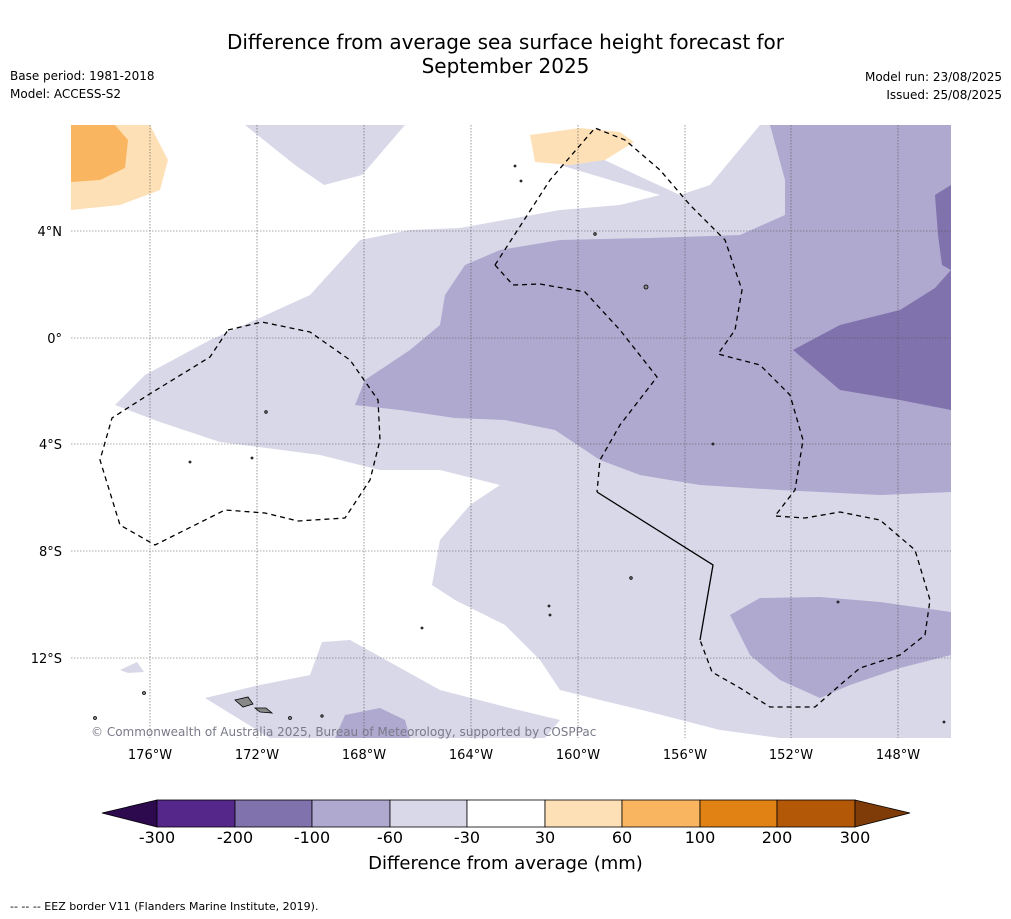  What do you see at coordinates (777, 837) in the screenshot?
I see `colorbar-tick-label: 200` at bounding box center [777, 837].